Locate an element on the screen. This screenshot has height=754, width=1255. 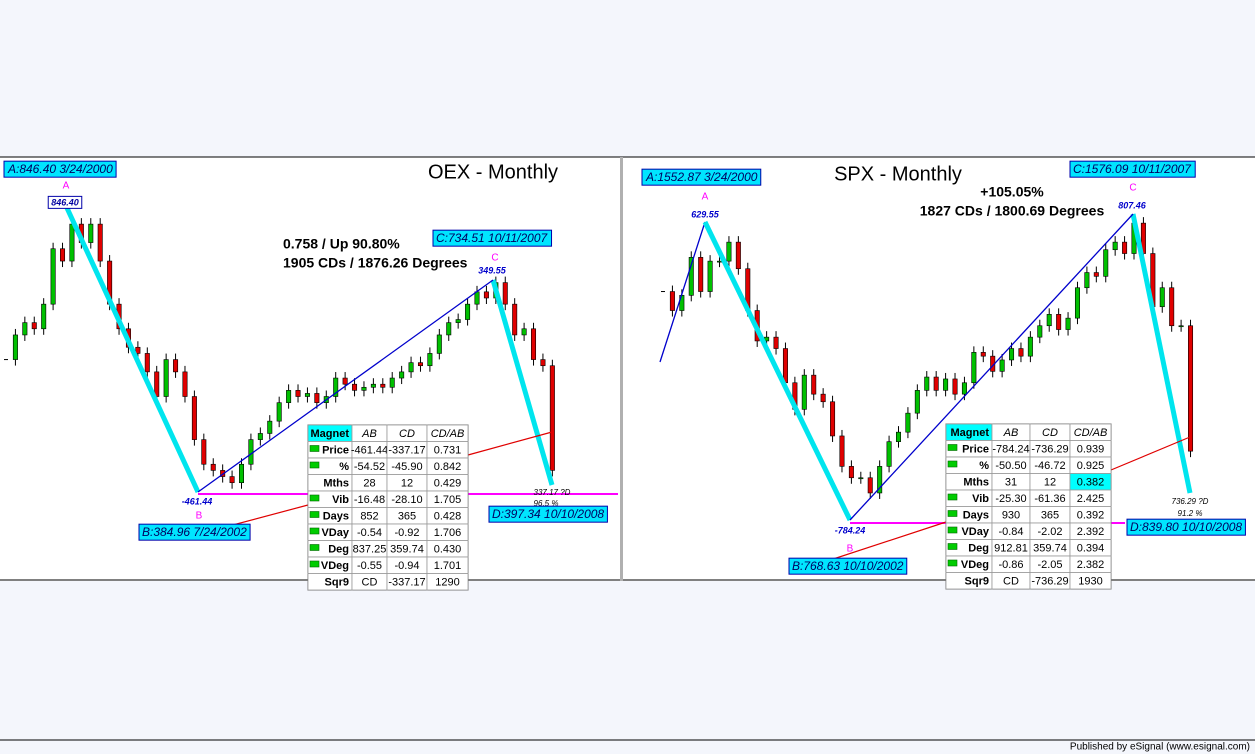
table-text: 12 is located at coordinates (1050, 483).